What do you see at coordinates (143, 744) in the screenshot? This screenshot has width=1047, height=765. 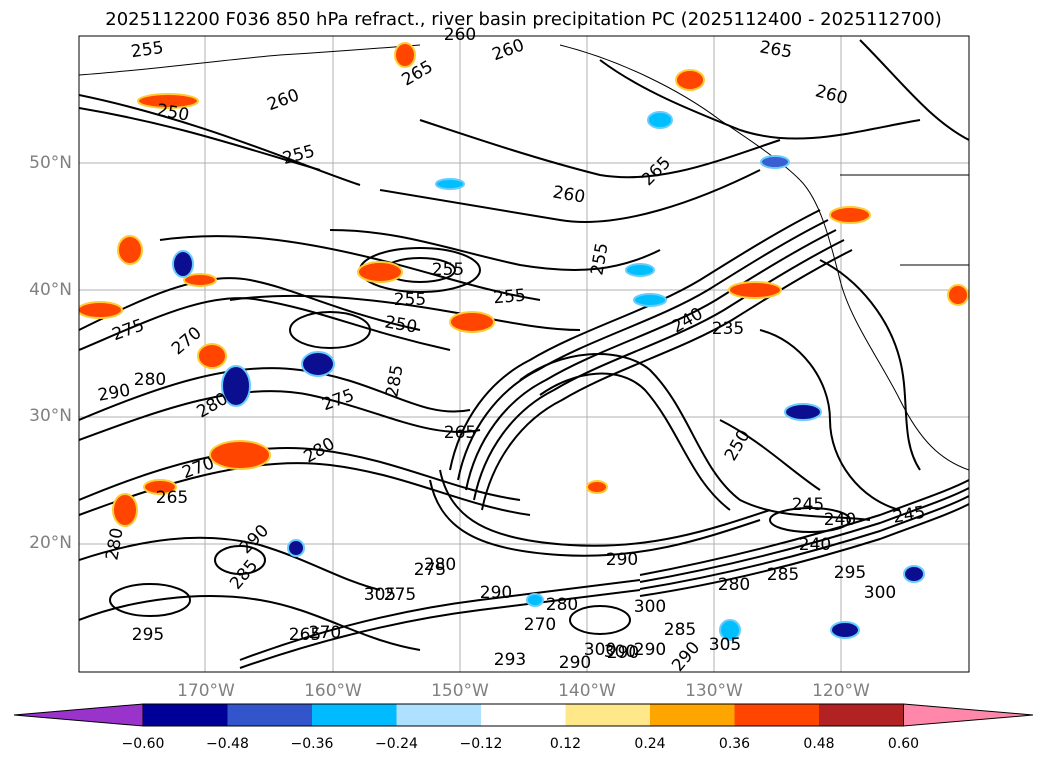 I see `colorbar-tick-label: −0.60` at bounding box center [143, 744].